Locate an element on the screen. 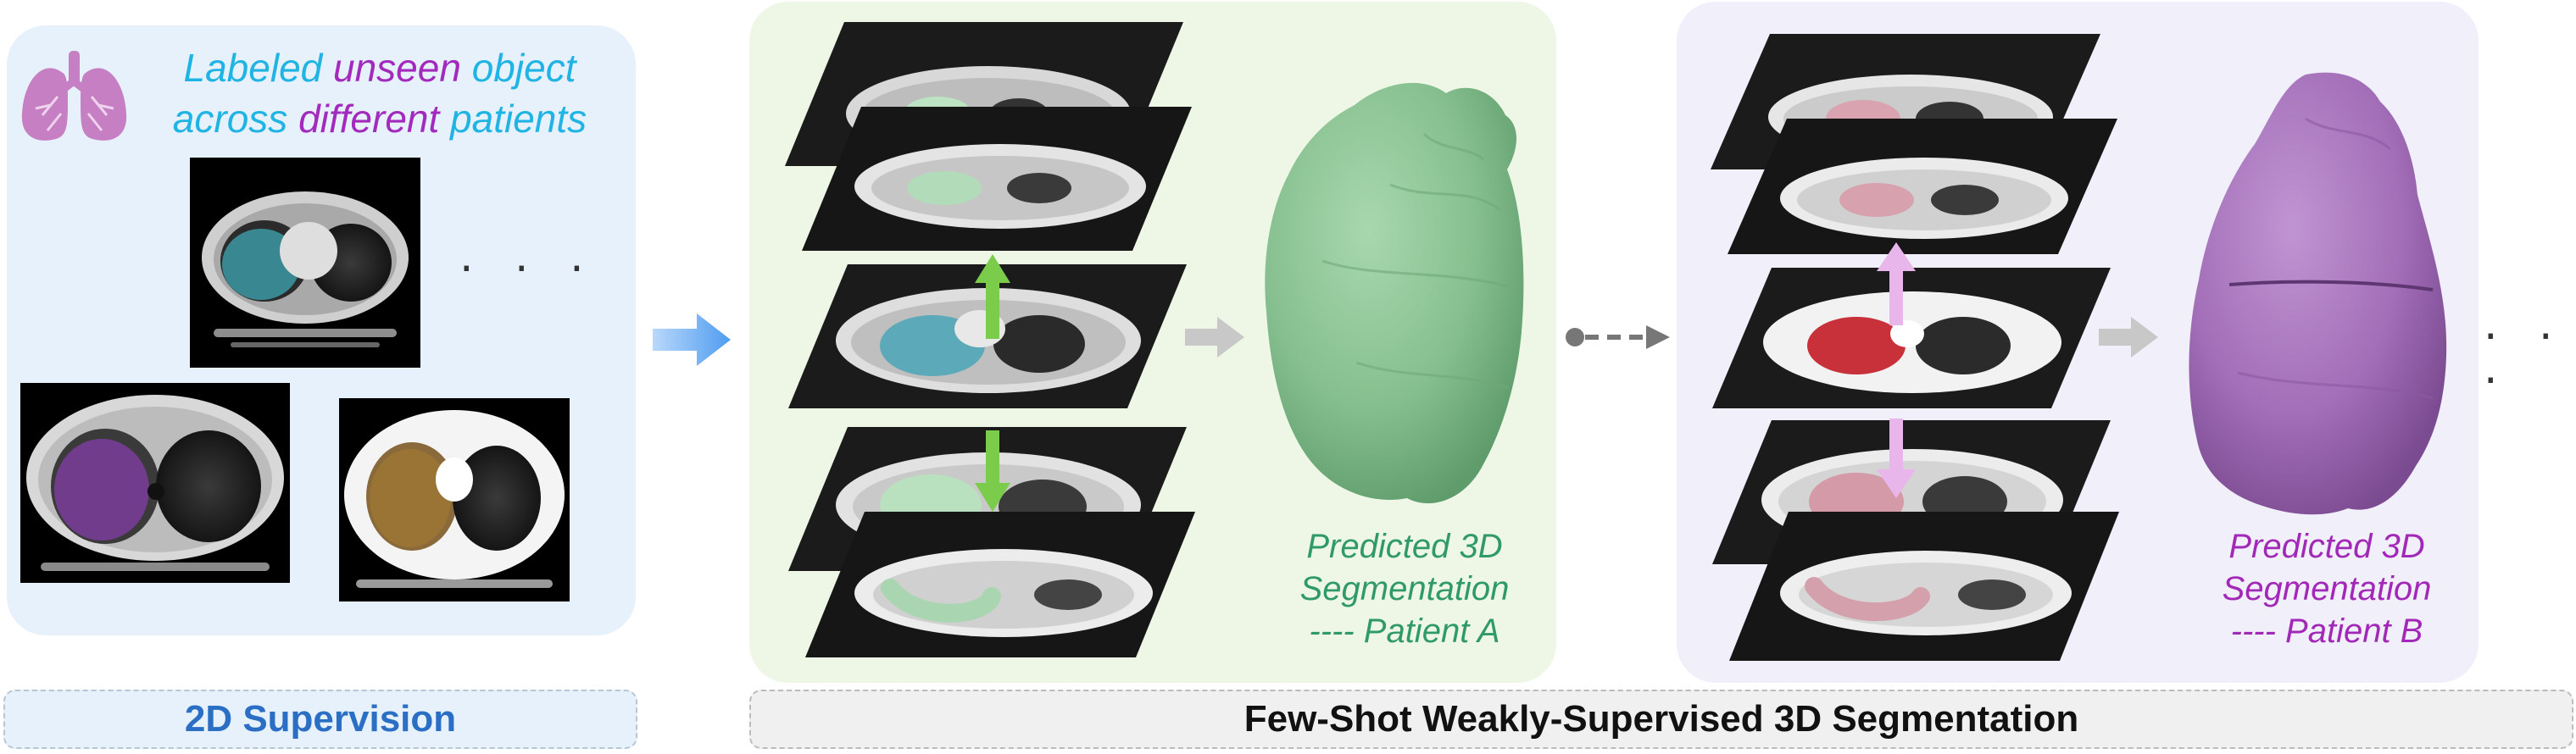 Image resolution: width=2576 pixels, height=754 pixels. supervision-caption: 2D Supervision is located at coordinates (320, 719).